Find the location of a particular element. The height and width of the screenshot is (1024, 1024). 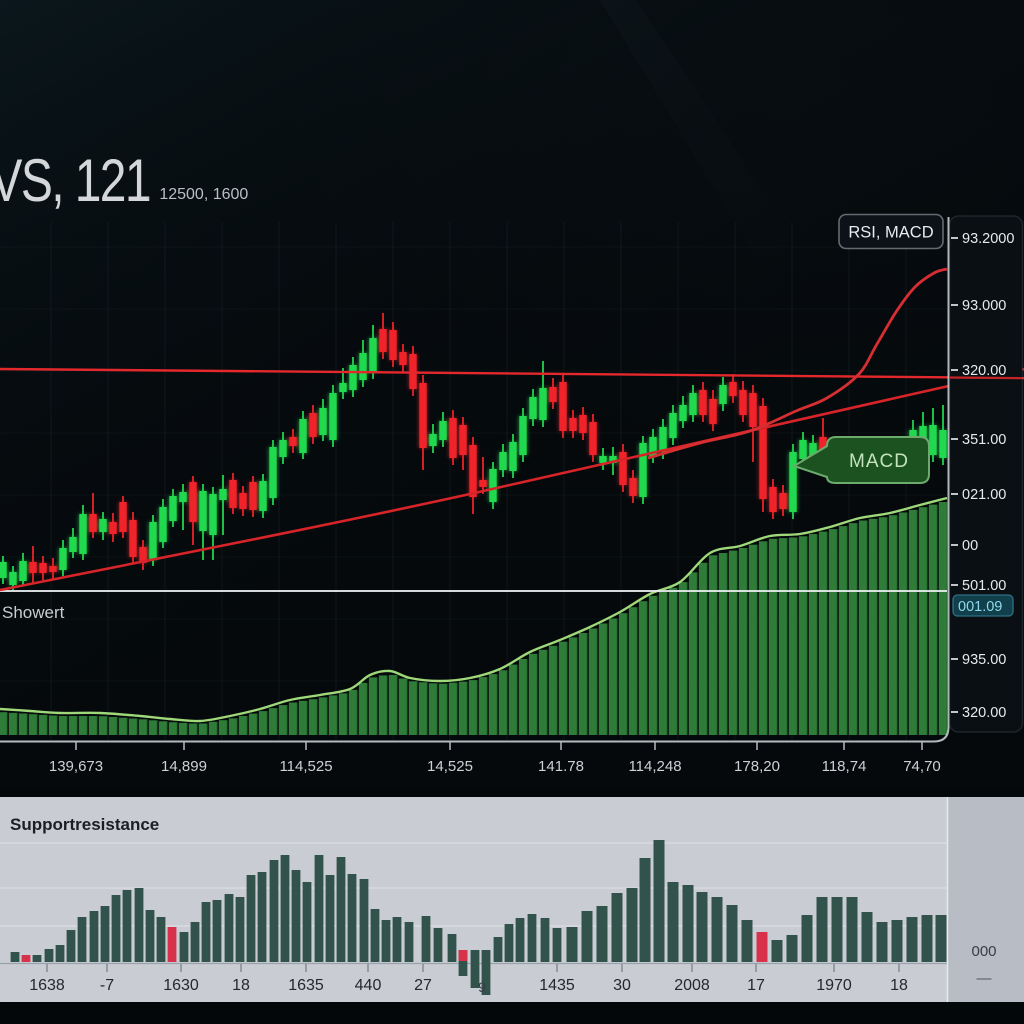

svg-text: 74,70 is located at coordinates (922, 766).